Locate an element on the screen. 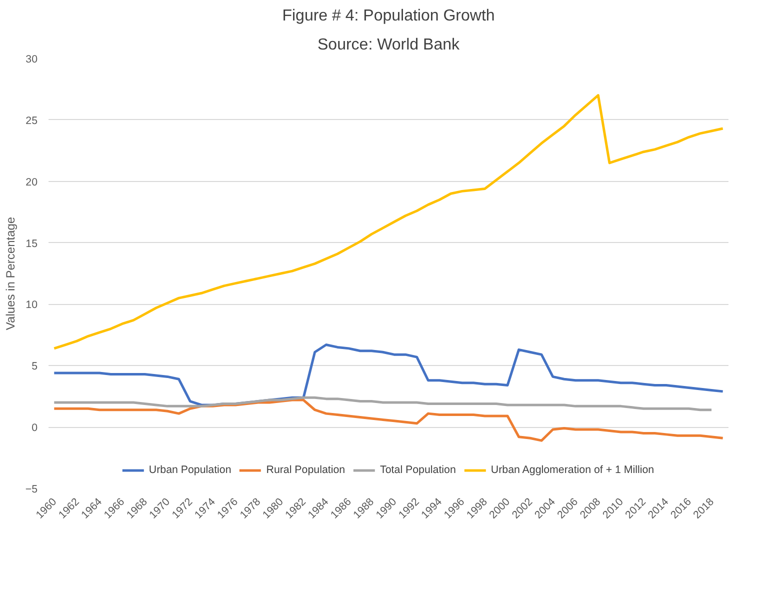  y-tick-label: 5 is located at coordinates (35, 366).